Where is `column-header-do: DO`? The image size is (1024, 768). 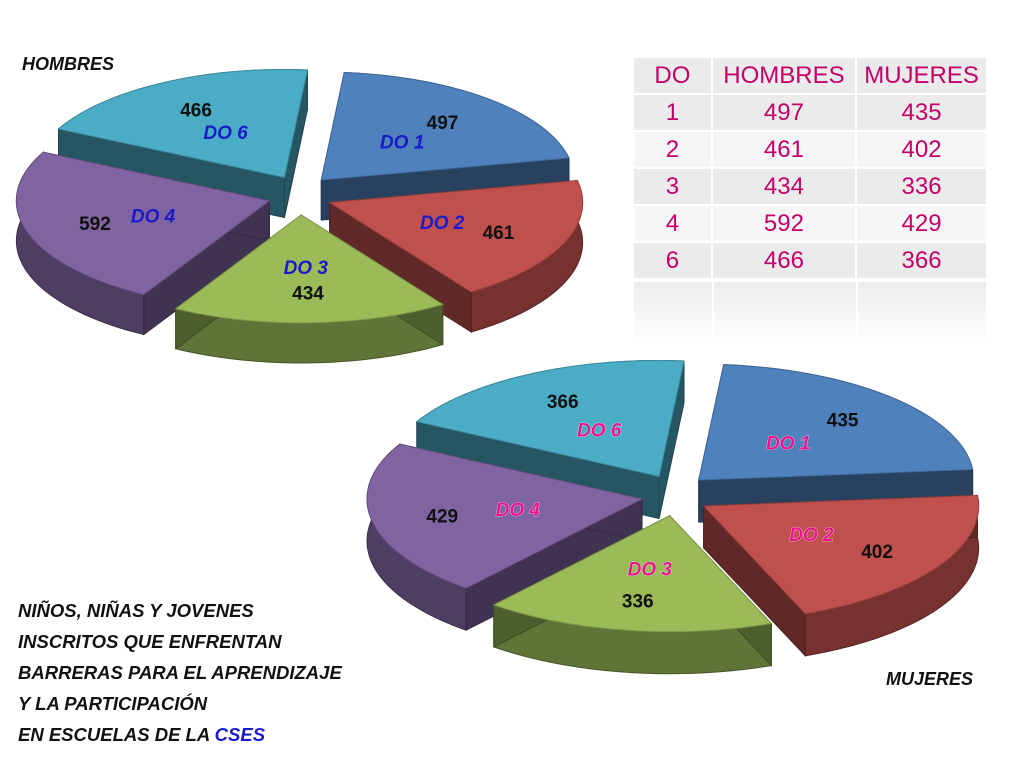 column-header-do: DO is located at coordinates (673, 76).